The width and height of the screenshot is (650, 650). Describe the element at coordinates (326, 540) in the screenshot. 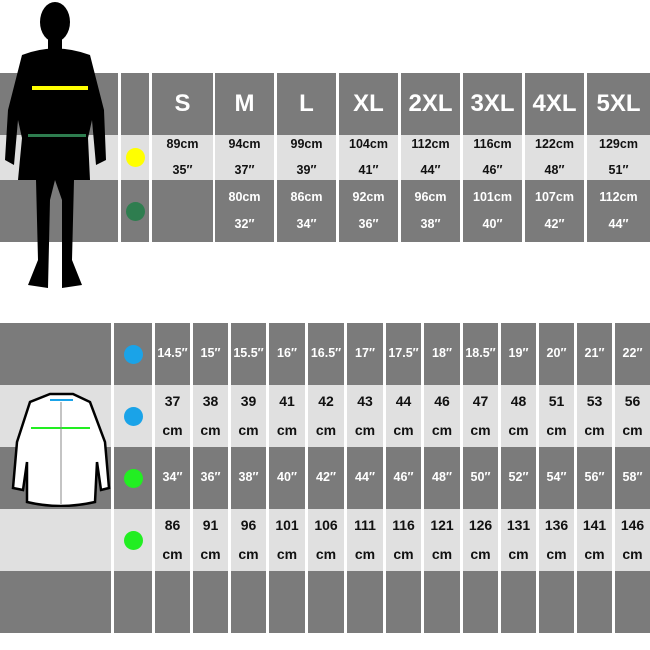

I see `size-cell: 106 cm` at that location.